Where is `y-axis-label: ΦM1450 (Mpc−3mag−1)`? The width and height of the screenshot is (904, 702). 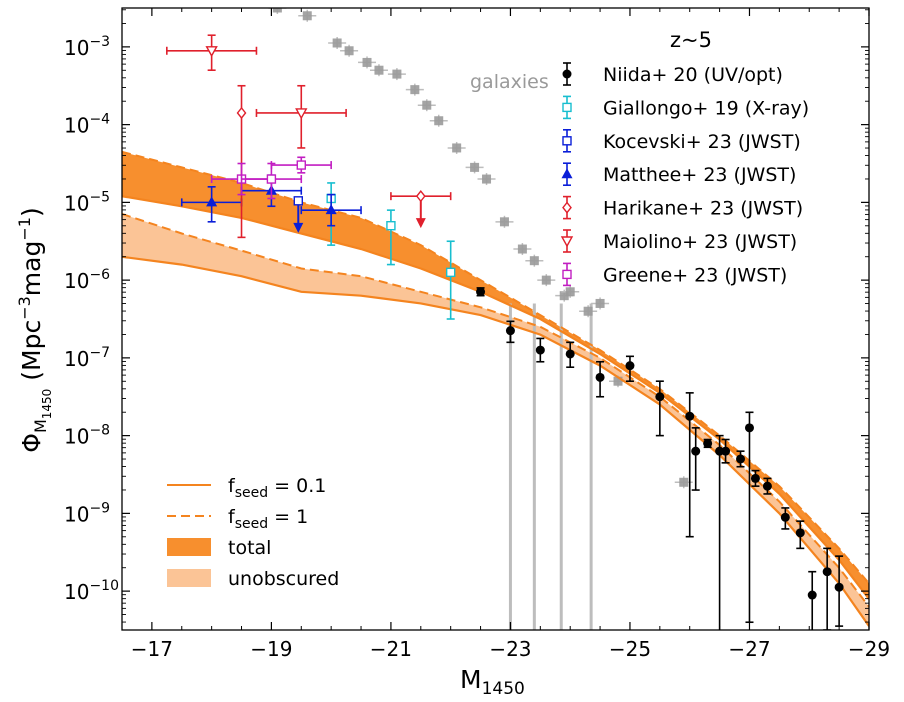
y-axis-label: ΦM1450 (Mpc−3mag−1) is located at coordinates (34, 329).